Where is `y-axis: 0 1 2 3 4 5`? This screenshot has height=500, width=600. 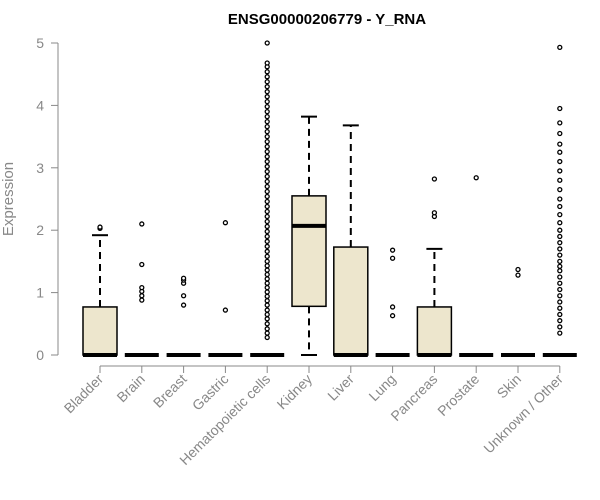 y-axis: 0 1 2 3 4 5 is located at coordinates (47, 199).